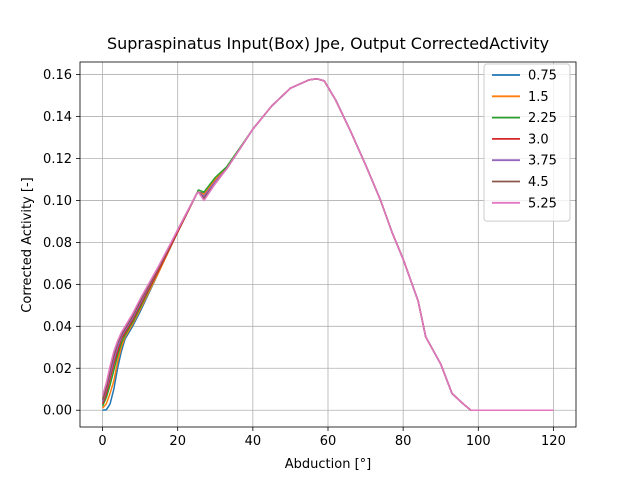 Image resolution: width=640 pixels, height=480 pixels. What do you see at coordinates (403, 441) in the screenshot?
I see `x-tick-label: 80` at bounding box center [403, 441].